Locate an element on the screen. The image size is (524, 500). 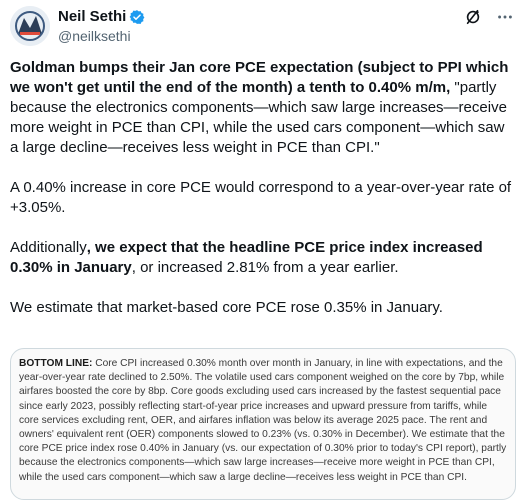
tweet-p3-pre: Additionally is located at coordinates (48, 247).